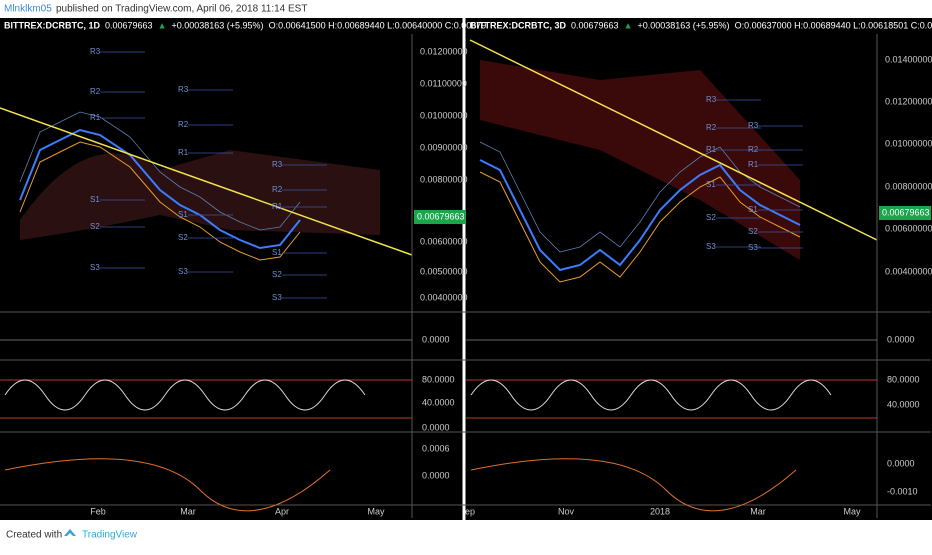  Describe the element at coordinates (466, 535) in the screenshot. I see `footer-bg` at that location.